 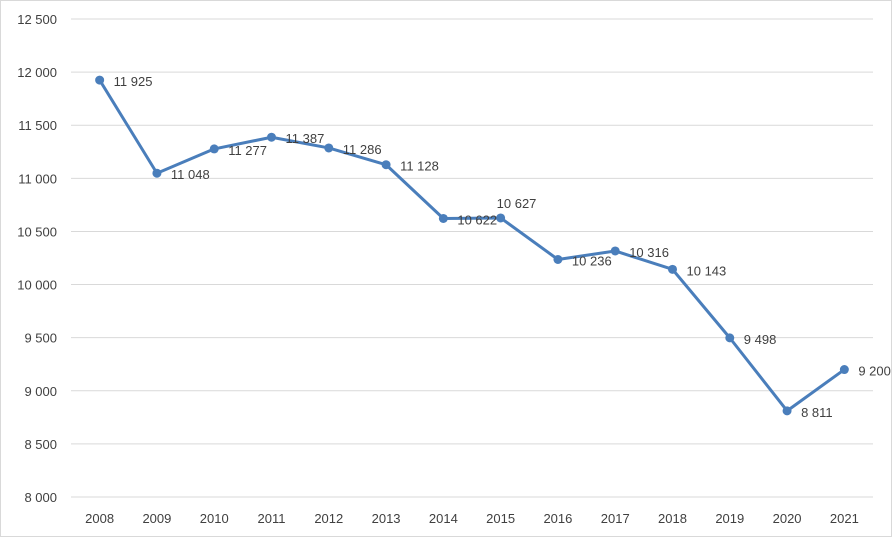 I want to click on data-label: 8 811, so click(x=817, y=412).